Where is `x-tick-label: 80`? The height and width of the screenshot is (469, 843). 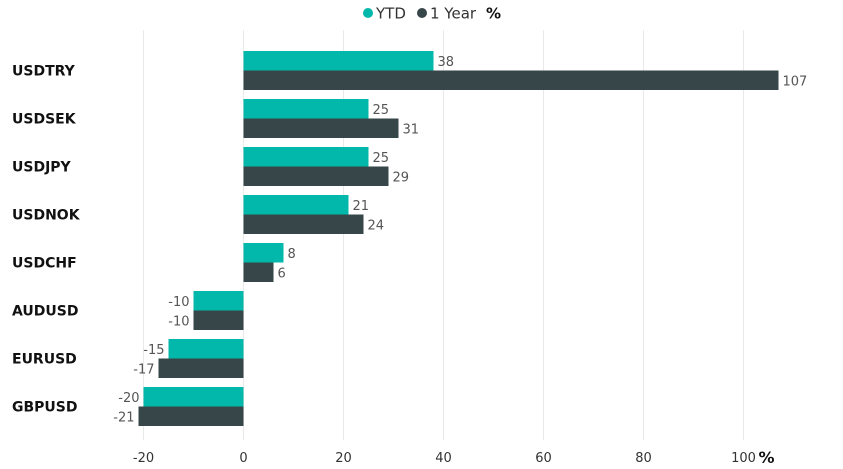 x-tick-label: 80 is located at coordinates (643, 458).